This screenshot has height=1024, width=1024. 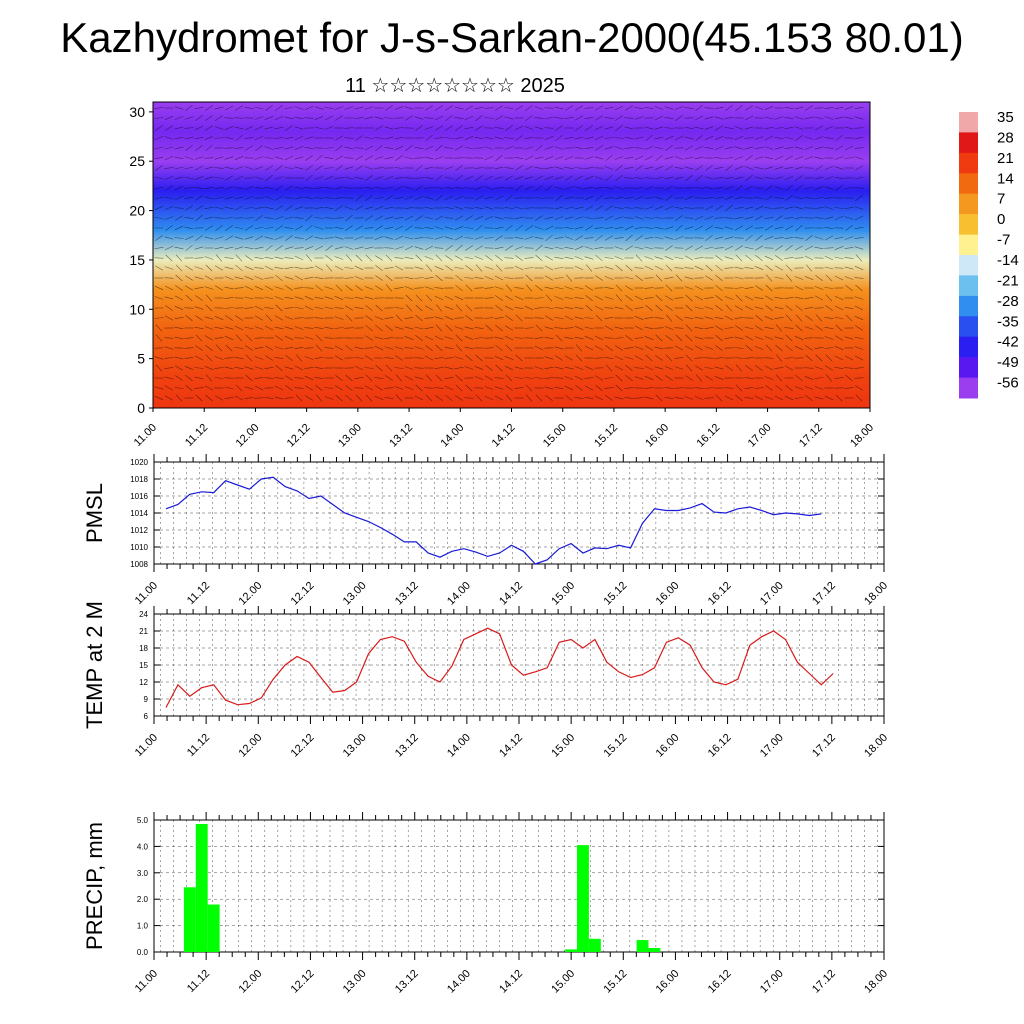 What do you see at coordinates (355, 594) in the screenshot?
I see `x-tick-label: 13.00` at bounding box center [355, 594].